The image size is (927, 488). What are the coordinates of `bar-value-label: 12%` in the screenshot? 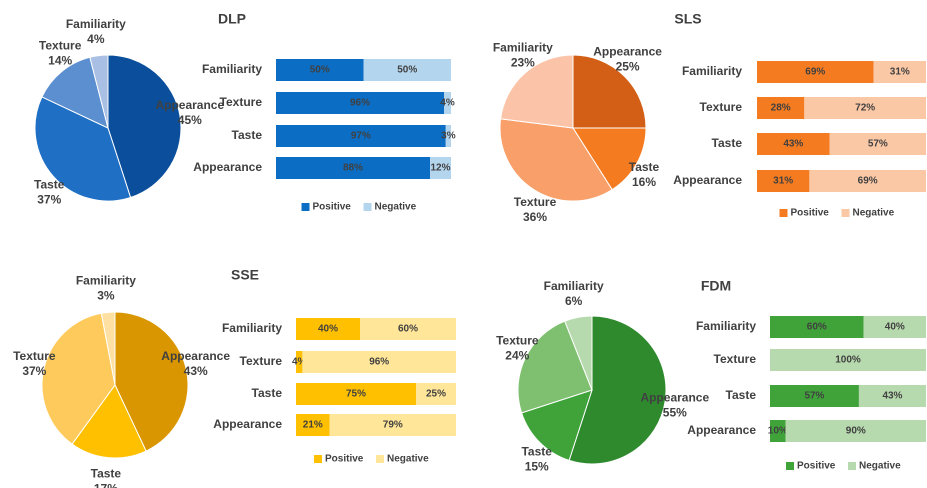 It's located at (440, 168).